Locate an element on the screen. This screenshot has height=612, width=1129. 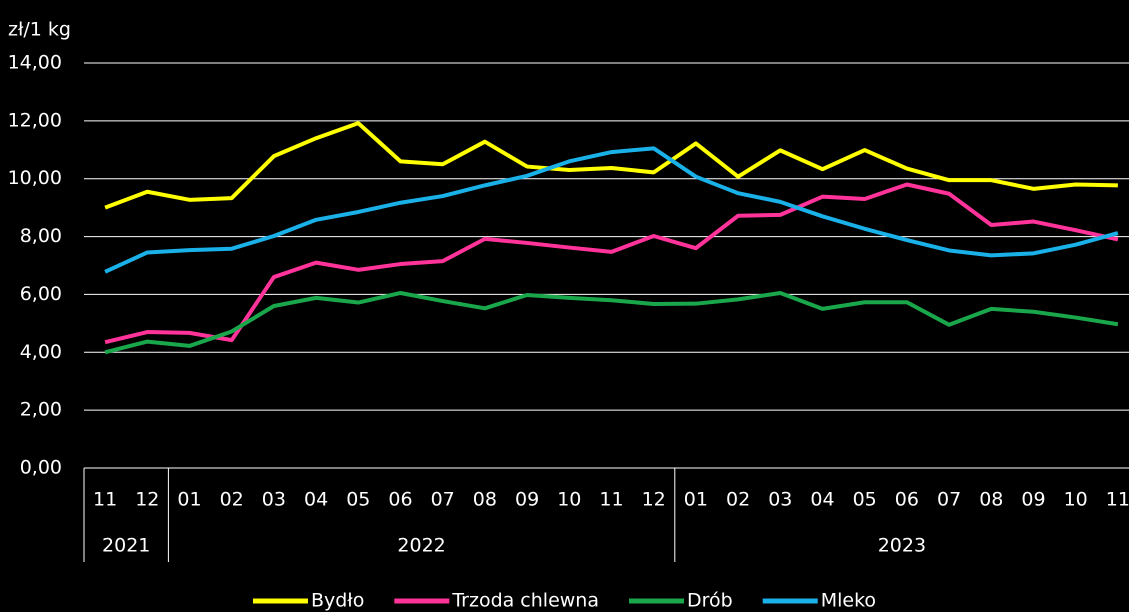
legend-label: Drób is located at coordinates (710, 601).